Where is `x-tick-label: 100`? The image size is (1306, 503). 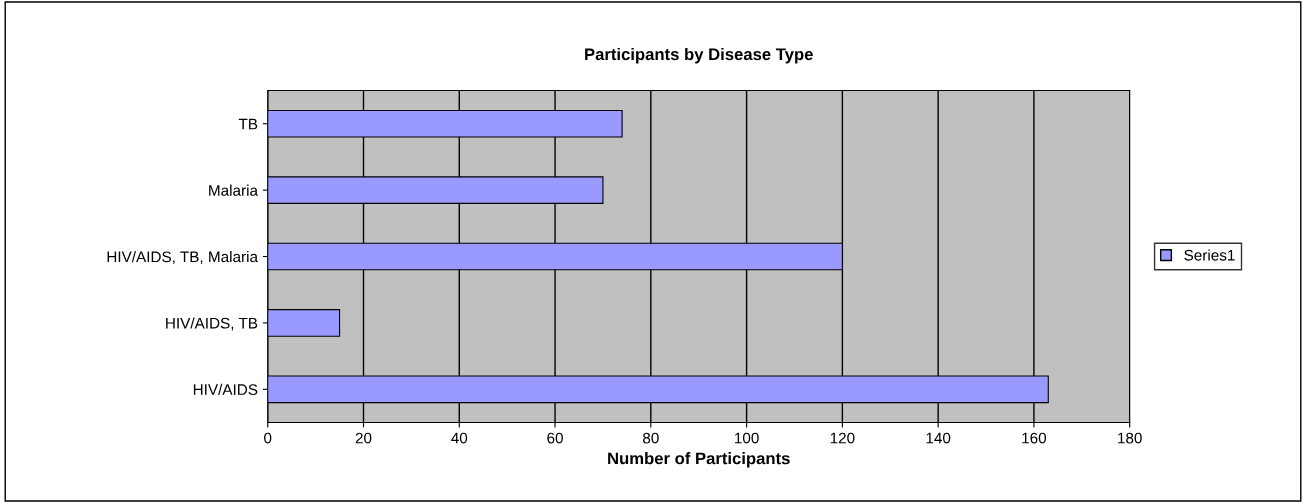 x-tick-label: 100 is located at coordinates (747, 438).